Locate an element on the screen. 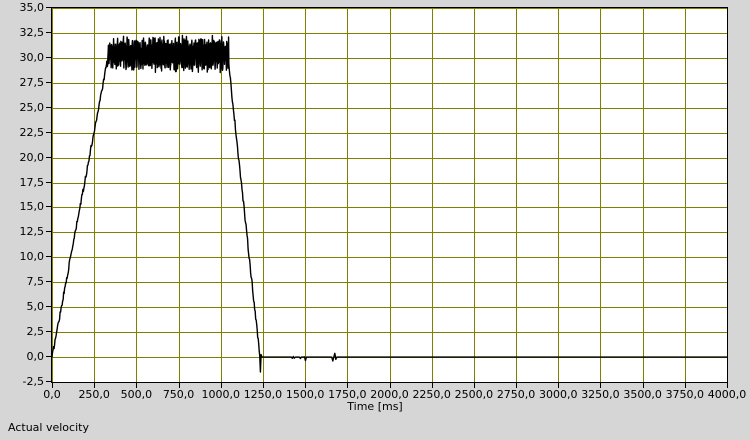 The height and width of the screenshot is (440, 750). y-axis-tick: 35,0 is located at coordinates (35, 7).